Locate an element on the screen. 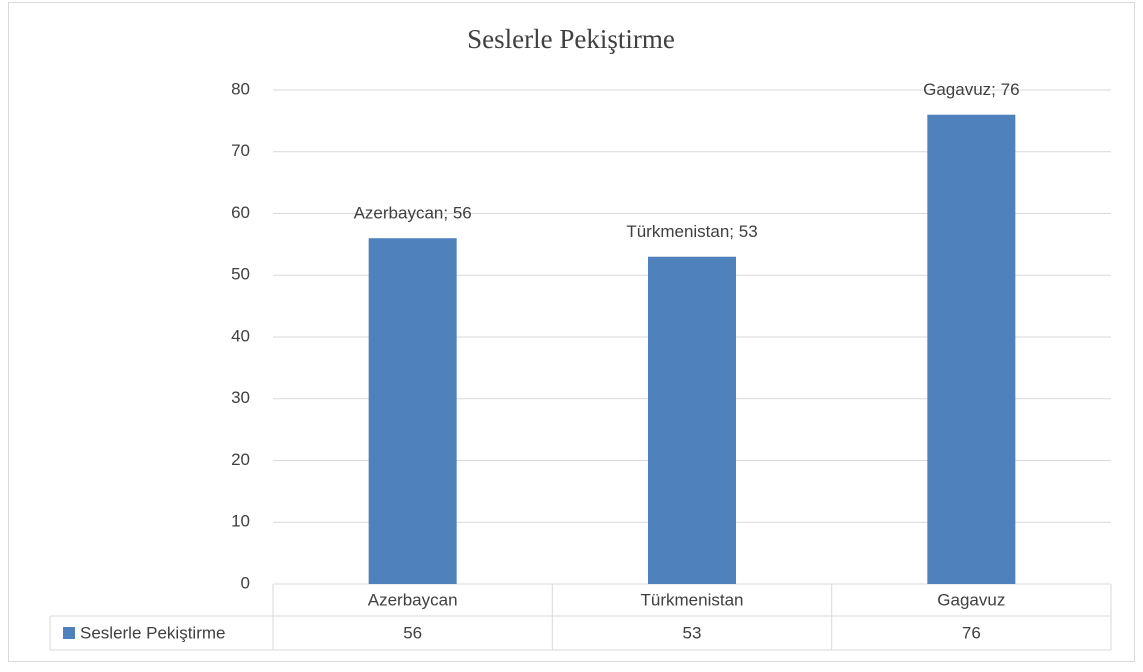 This screenshot has height=672, width=1143. y-tick-label: 50 is located at coordinates (240, 274).